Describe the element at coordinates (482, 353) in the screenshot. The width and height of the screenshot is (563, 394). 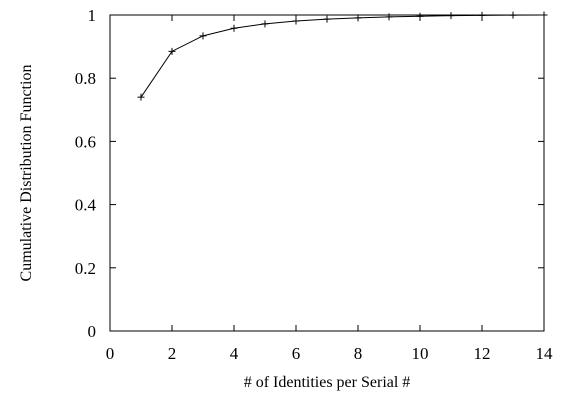
I see `x-tick-label: 12` at that location.